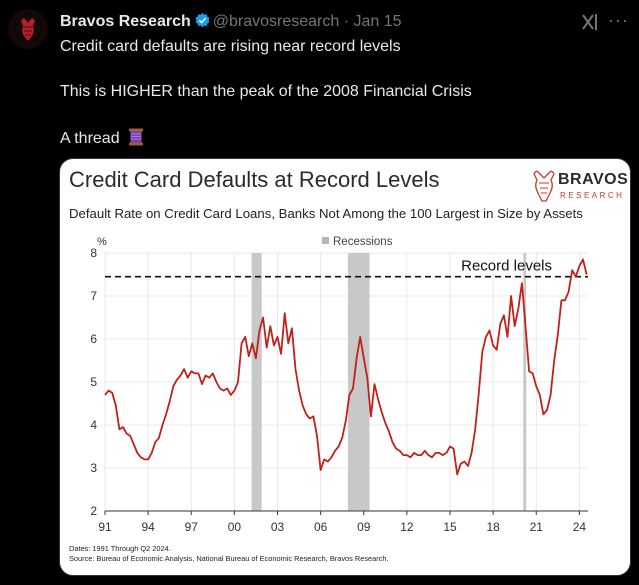 The image size is (639, 585). I want to click on x-tick-label: 09, so click(364, 527).